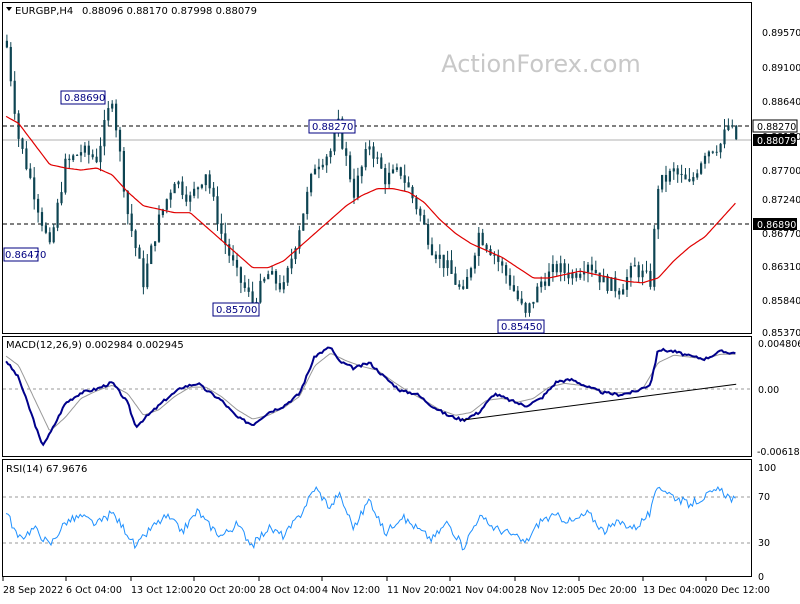 The width and height of the screenshot is (800, 604). What do you see at coordinates (482, 590) in the screenshot?
I see `time-label: 21 Nov 04:00` at bounding box center [482, 590].